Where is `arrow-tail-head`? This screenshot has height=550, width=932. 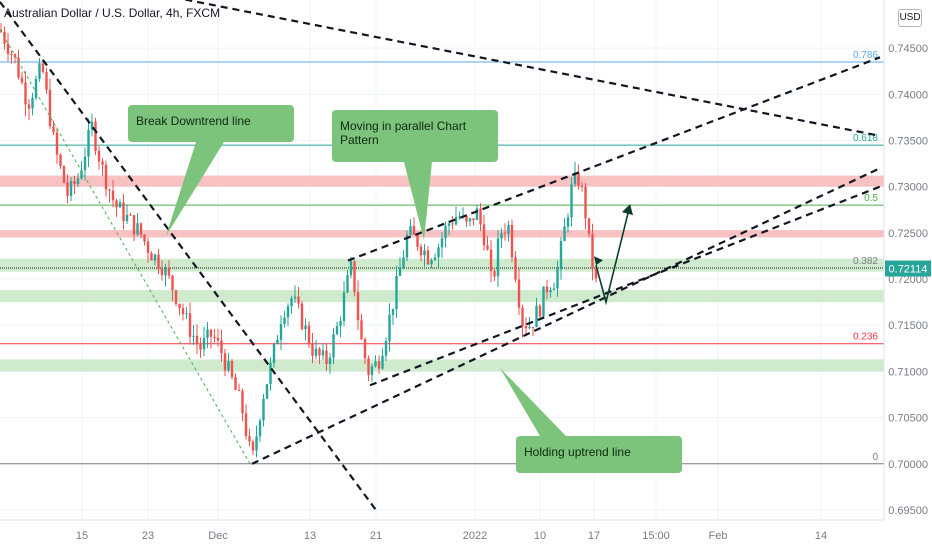
arrow-tail-head is located at coordinates (598, 261).